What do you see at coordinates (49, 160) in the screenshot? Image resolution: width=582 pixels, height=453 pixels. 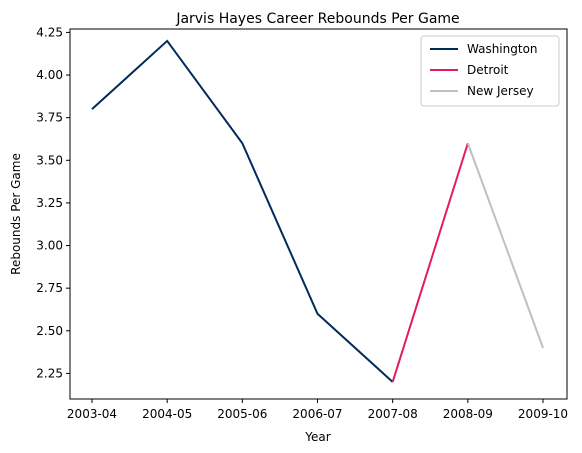 I see `y-tick-label: 3.50` at bounding box center [49, 160].